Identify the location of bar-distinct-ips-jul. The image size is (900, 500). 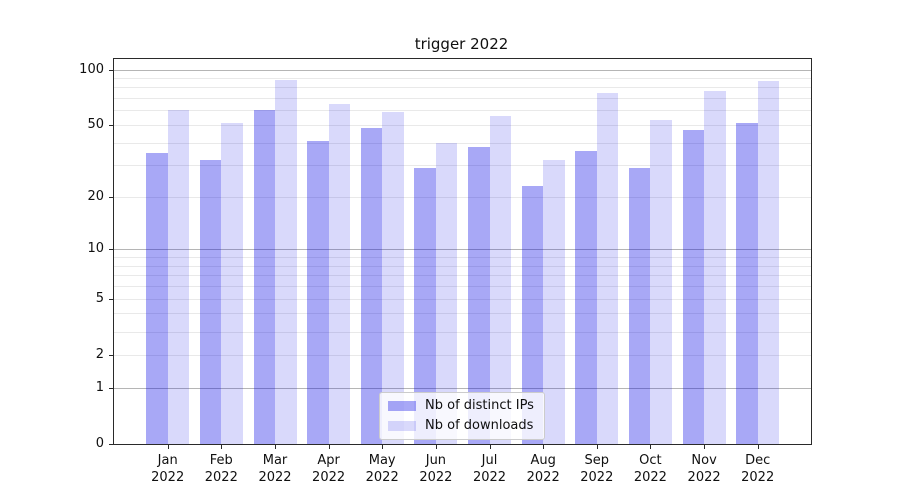
(479, 295).